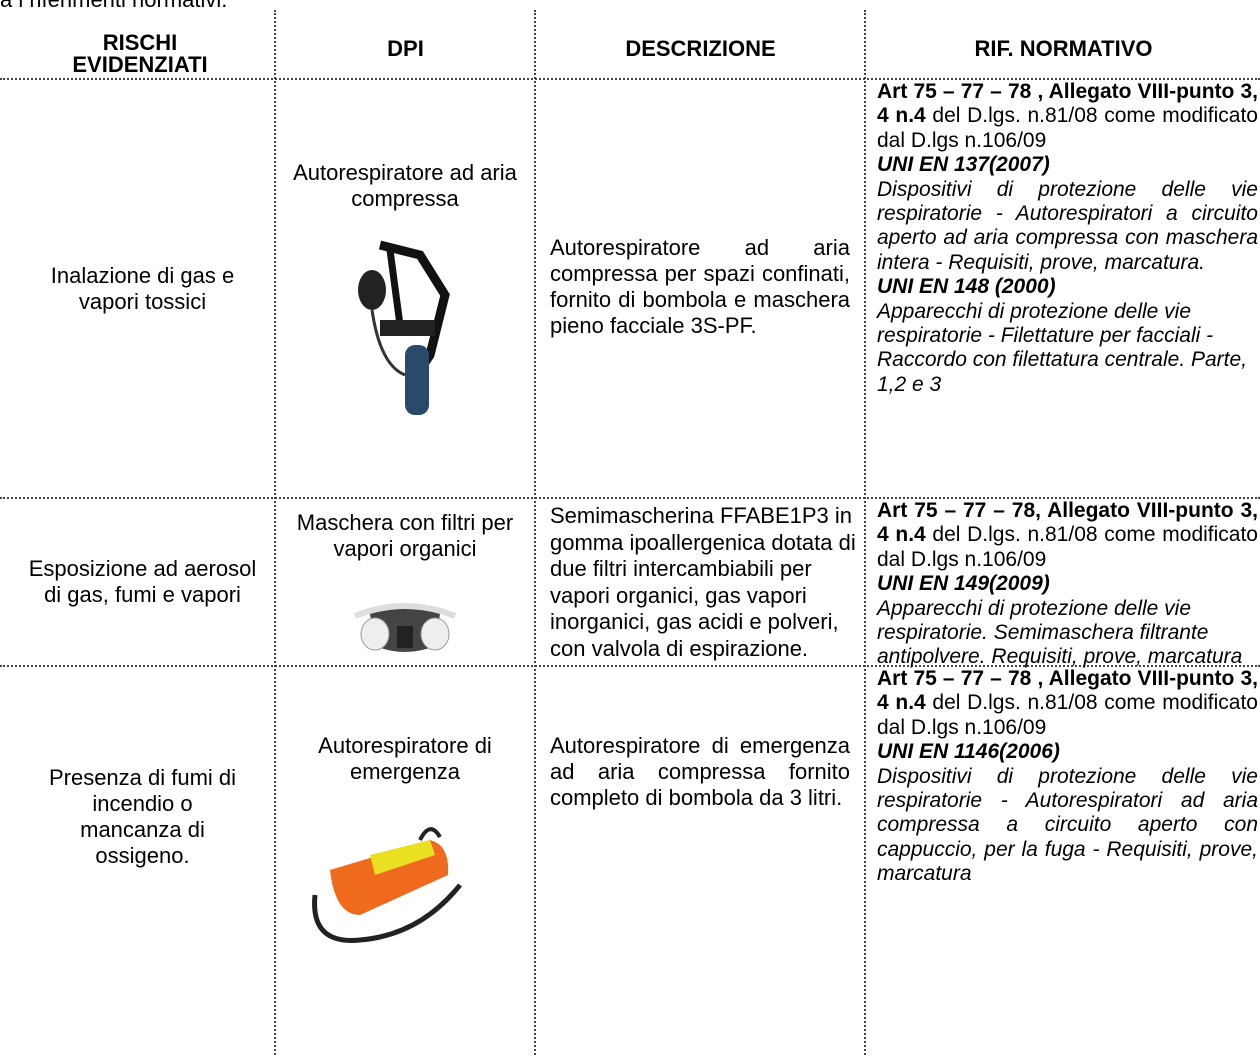 Image resolution: width=1260 pixels, height=1055 pixels. What do you see at coordinates (405, 185) in the screenshot?
I see `dpi-cell: Autorespiratore ad aria compressa` at bounding box center [405, 185].